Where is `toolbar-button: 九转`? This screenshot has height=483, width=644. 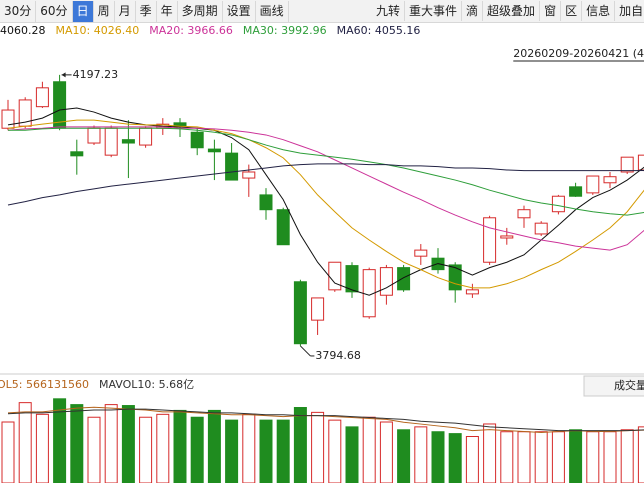 toolbar-button: 九转 is located at coordinates (389, 11).